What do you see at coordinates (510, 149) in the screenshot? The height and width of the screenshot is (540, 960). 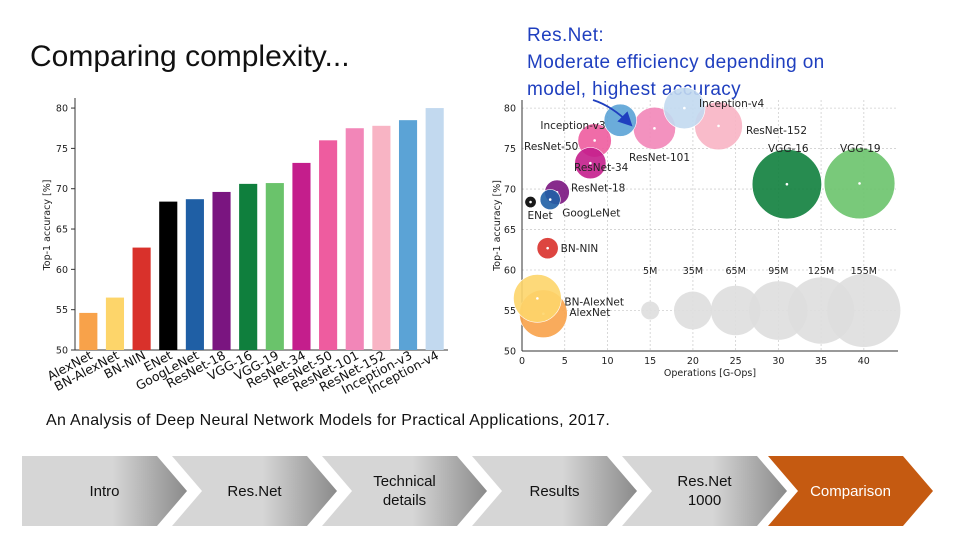 I see `scatter-ytick-label: 75` at bounding box center [510, 149].